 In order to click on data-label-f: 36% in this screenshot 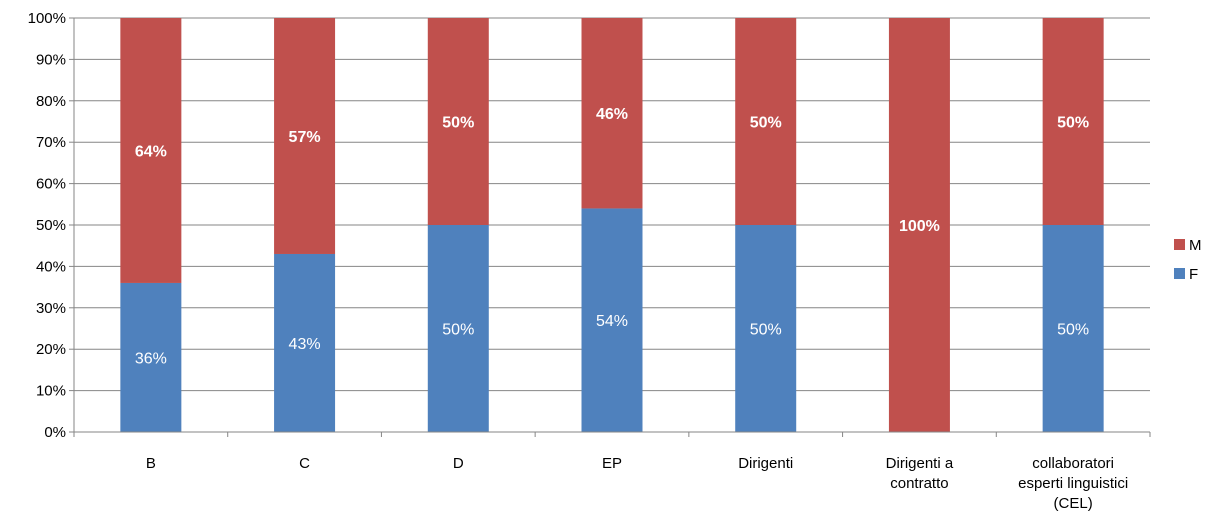, I will do `click(151, 358)`.